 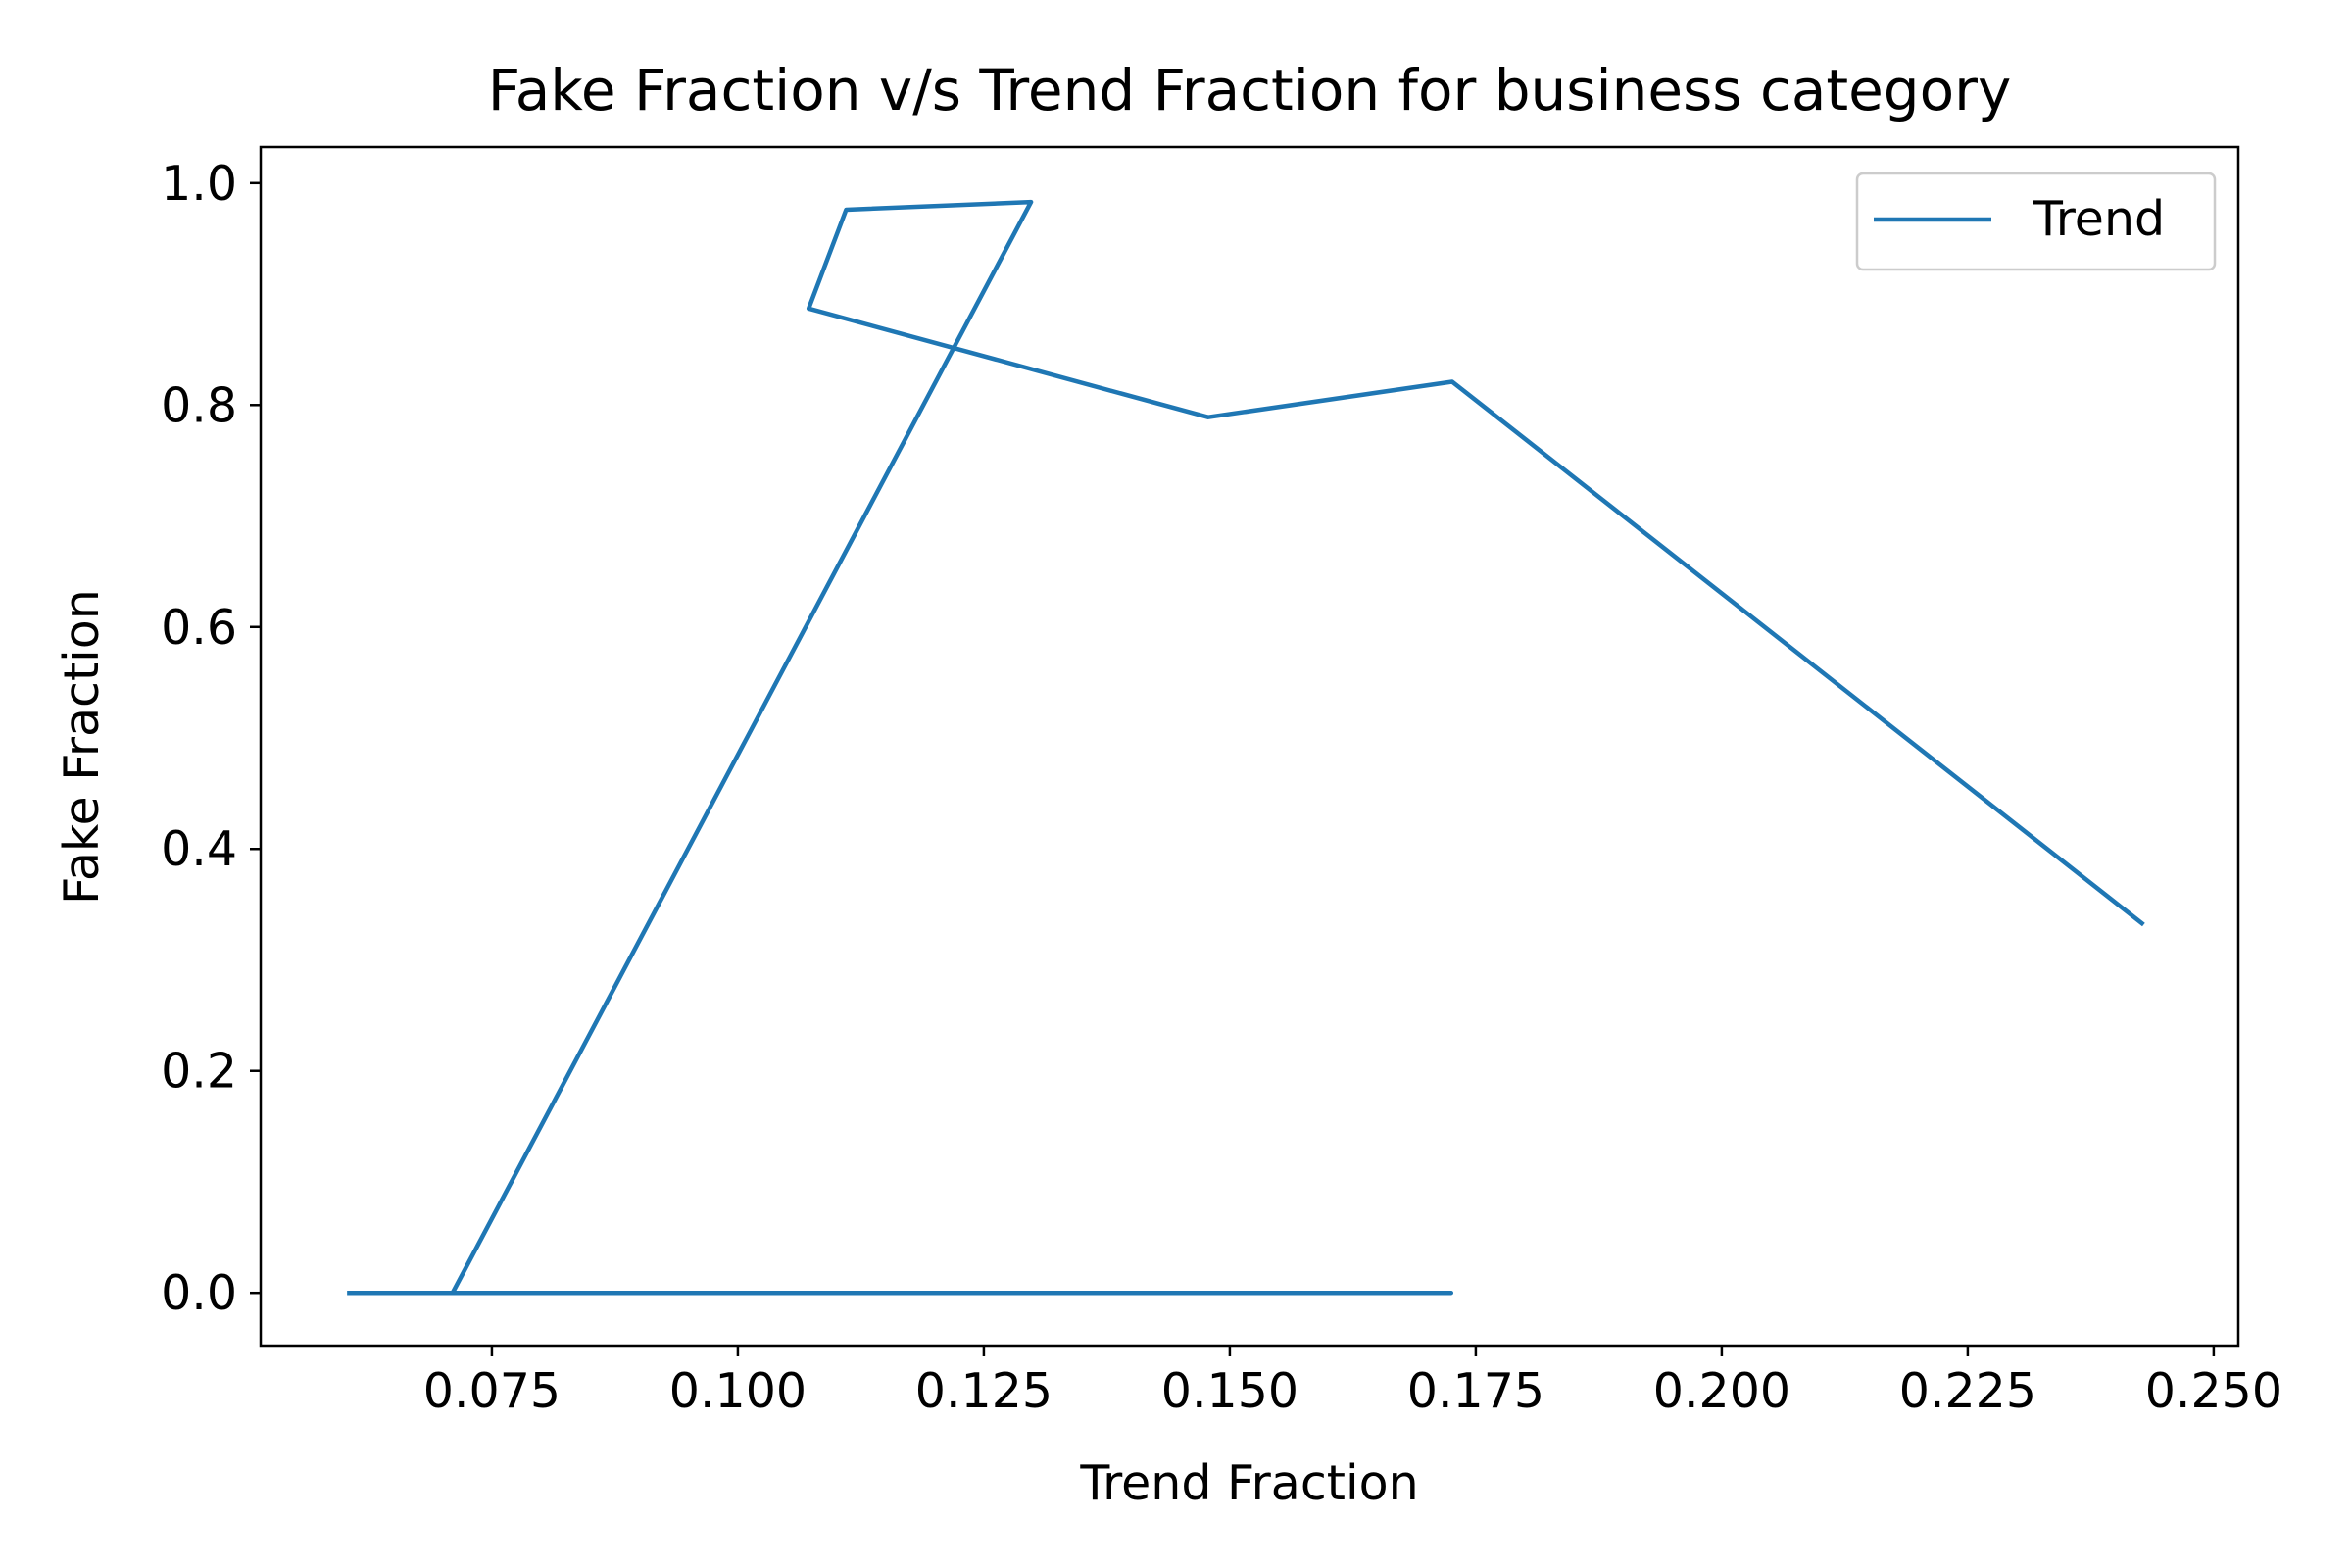 I want to click on y-axis-ticks: 0.0 0.2 0.4 0.6 0.8 1.0, so click(x=211, y=738).